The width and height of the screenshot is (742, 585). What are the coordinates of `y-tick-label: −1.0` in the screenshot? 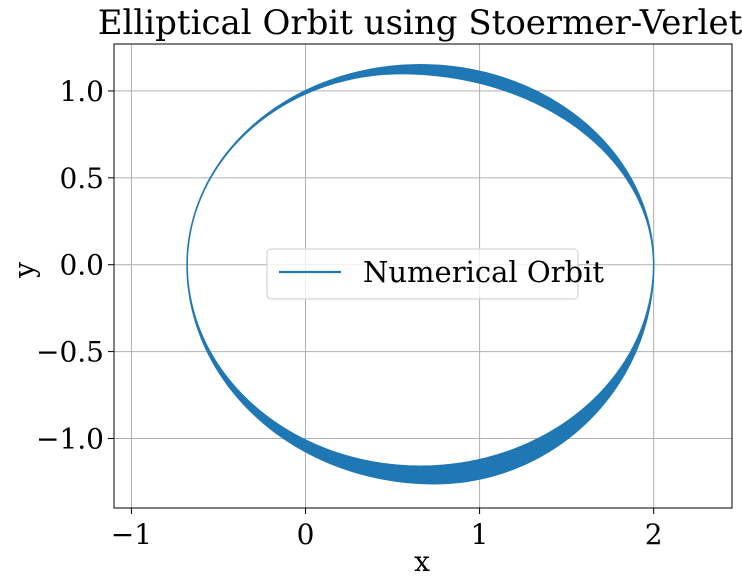 It's located at (70, 438).